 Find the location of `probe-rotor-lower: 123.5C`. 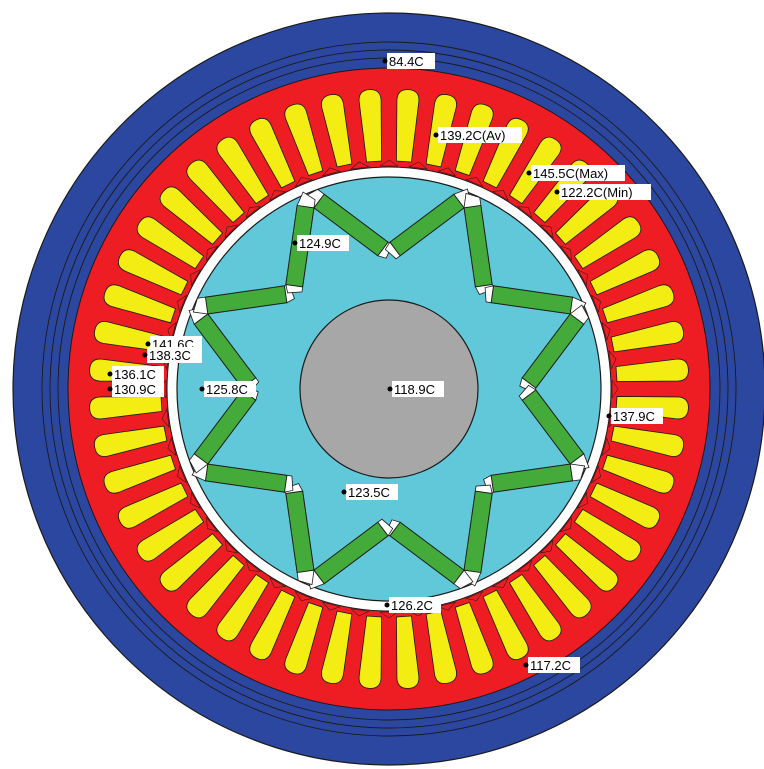

probe-rotor-lower: 123.5C is located at coordinates (369, 492).